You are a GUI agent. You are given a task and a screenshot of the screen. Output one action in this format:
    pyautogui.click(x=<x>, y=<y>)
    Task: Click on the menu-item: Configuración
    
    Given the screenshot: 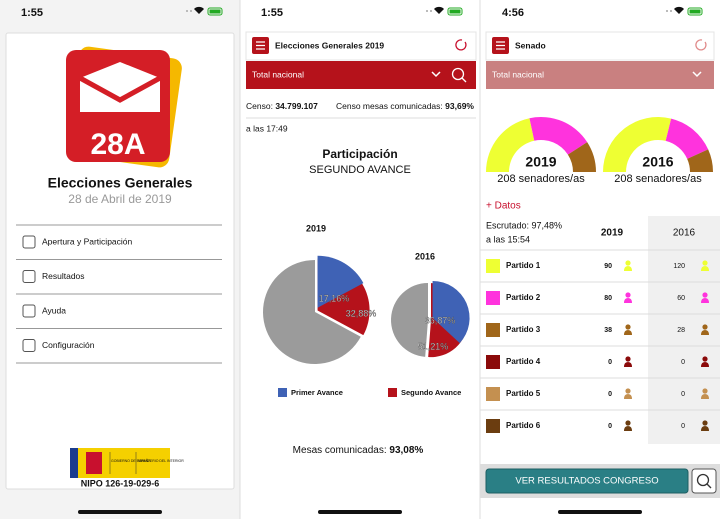 What is the action you would take?
    pyautogui.click(x=68, y=345)
    